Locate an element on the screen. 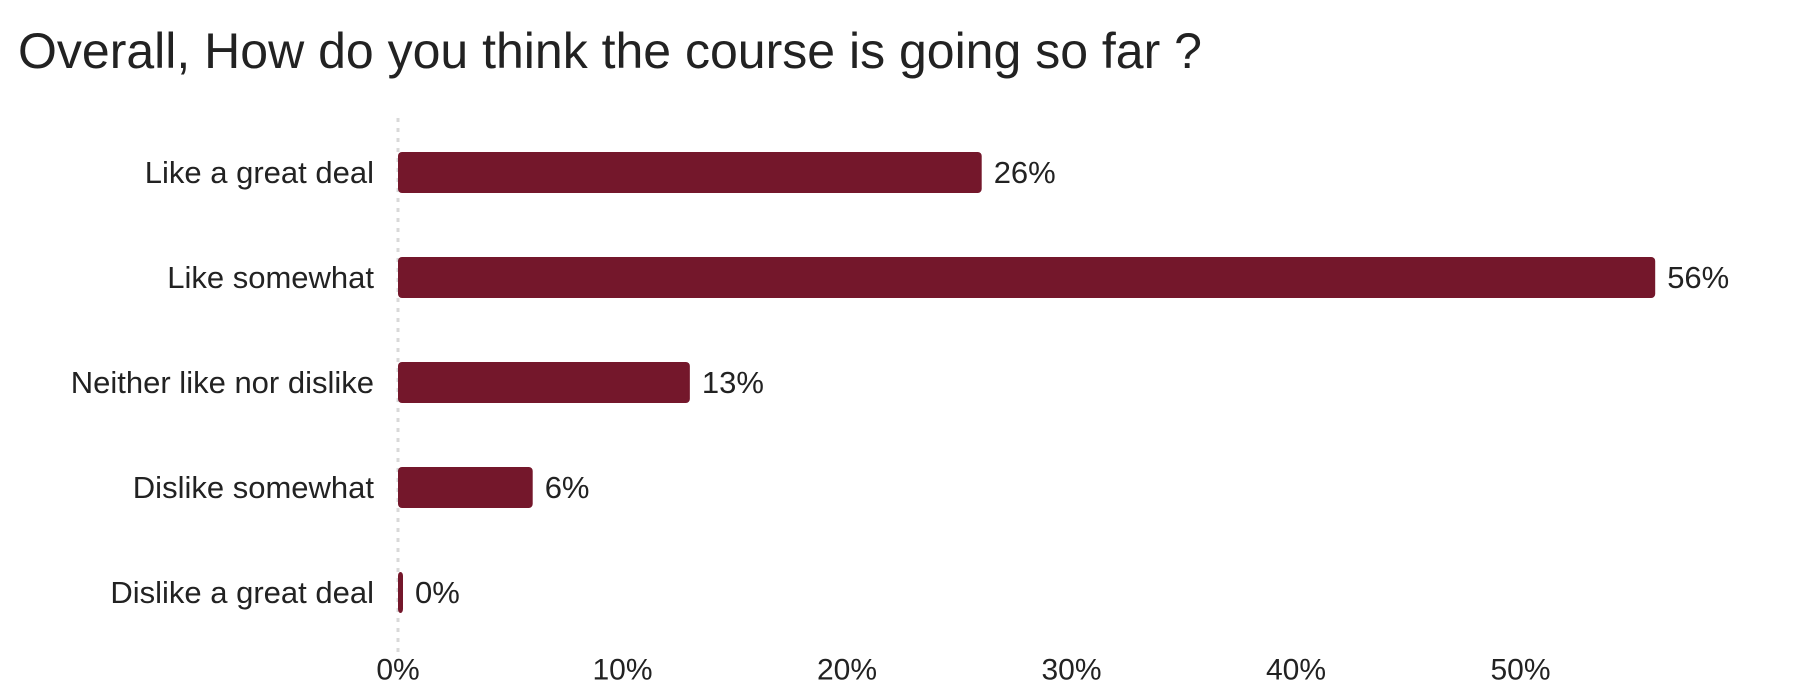  category-label: Dislike a great deal is located at coordinates (242, 592).